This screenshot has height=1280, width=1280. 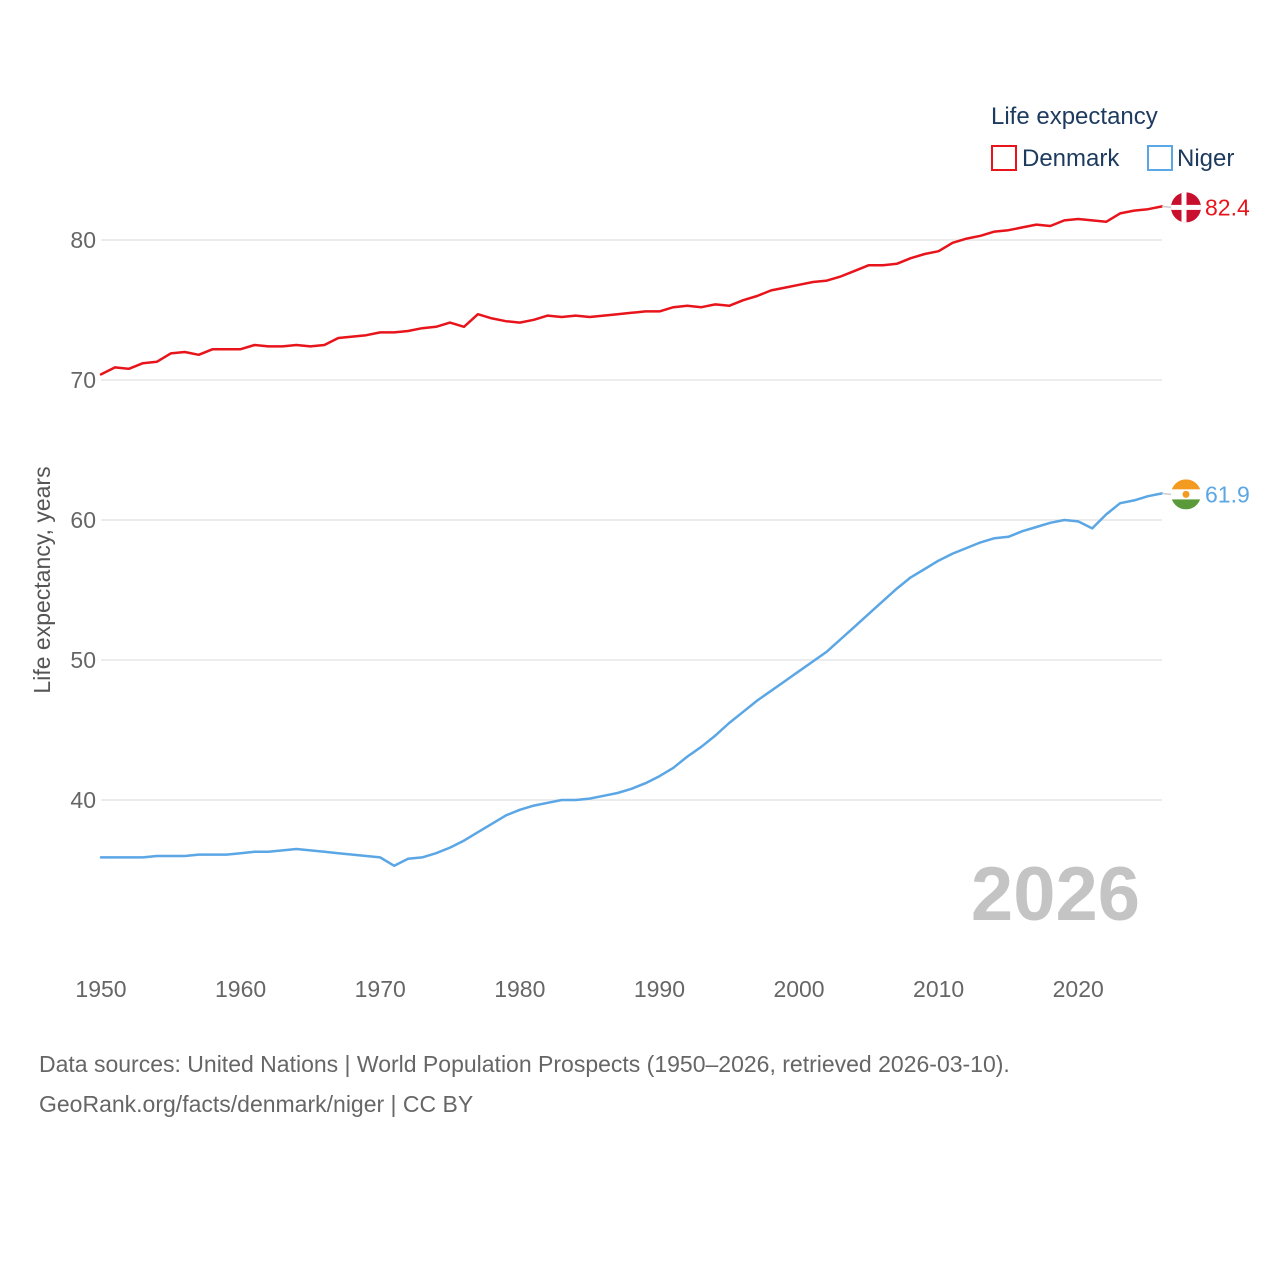 I want to click on legend-label-niger: Niger, so click(x=1205, y=158).